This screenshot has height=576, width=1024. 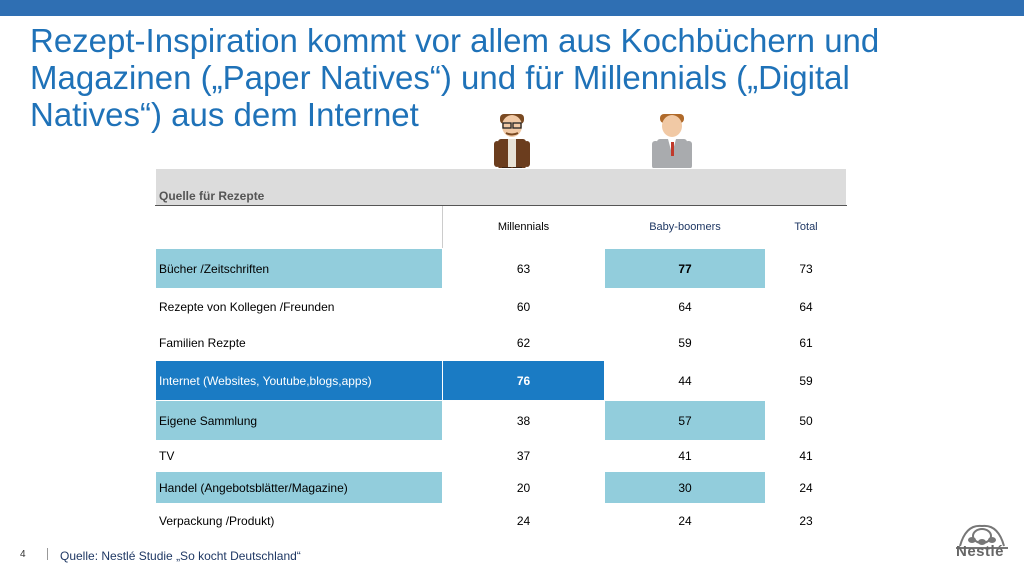 What do you see at coordinates (299, 342) in the screenshot?
I see `row-label: Familien Rezpte` at bounding box center [299, 342].